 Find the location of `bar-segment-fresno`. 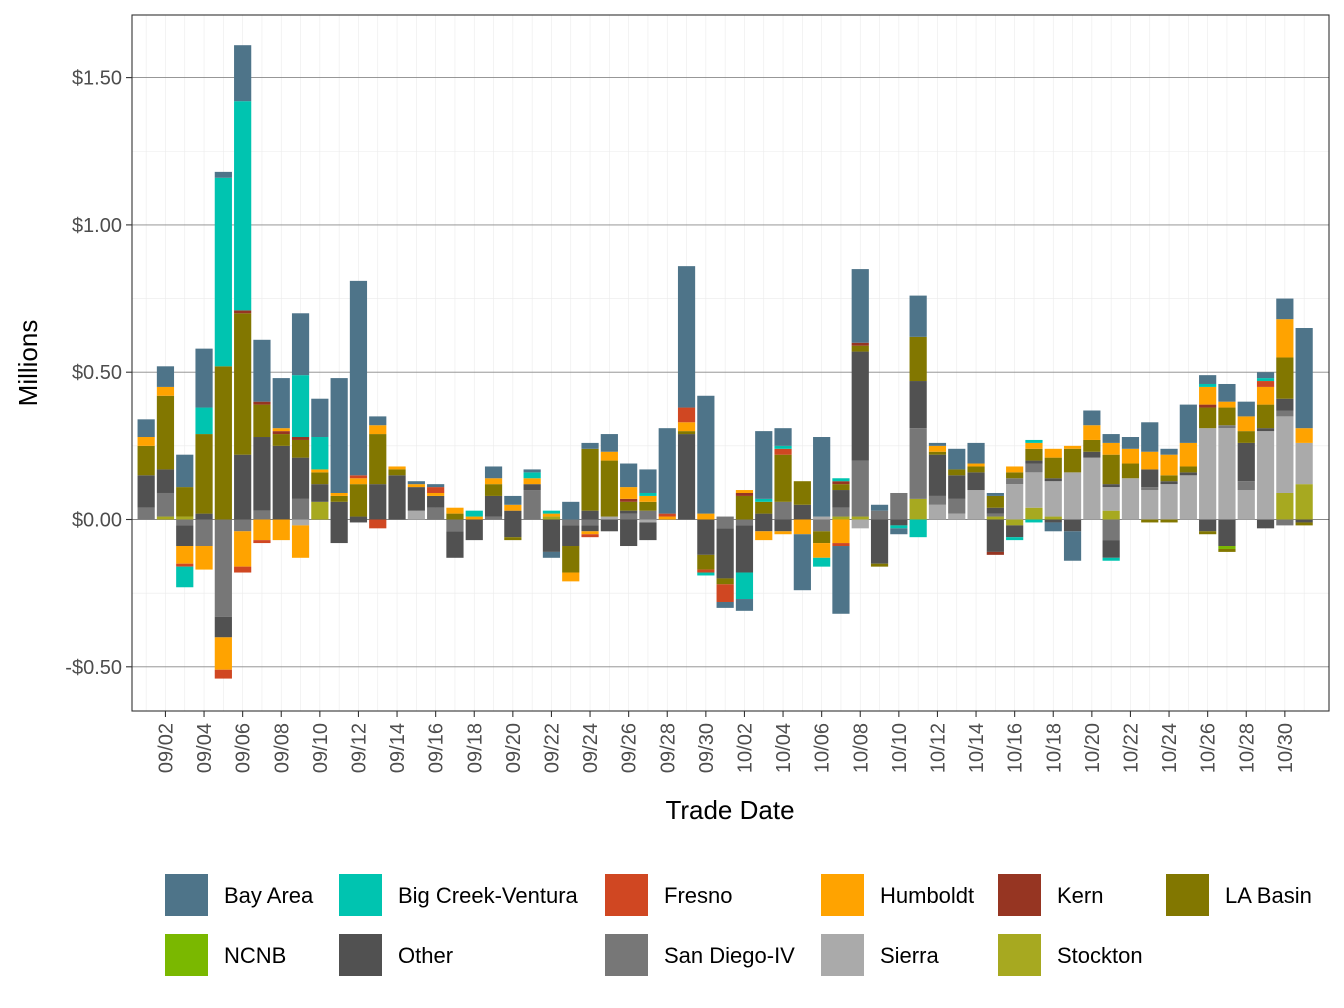

bar-segment-fresno is located at coordinates (686, 415).